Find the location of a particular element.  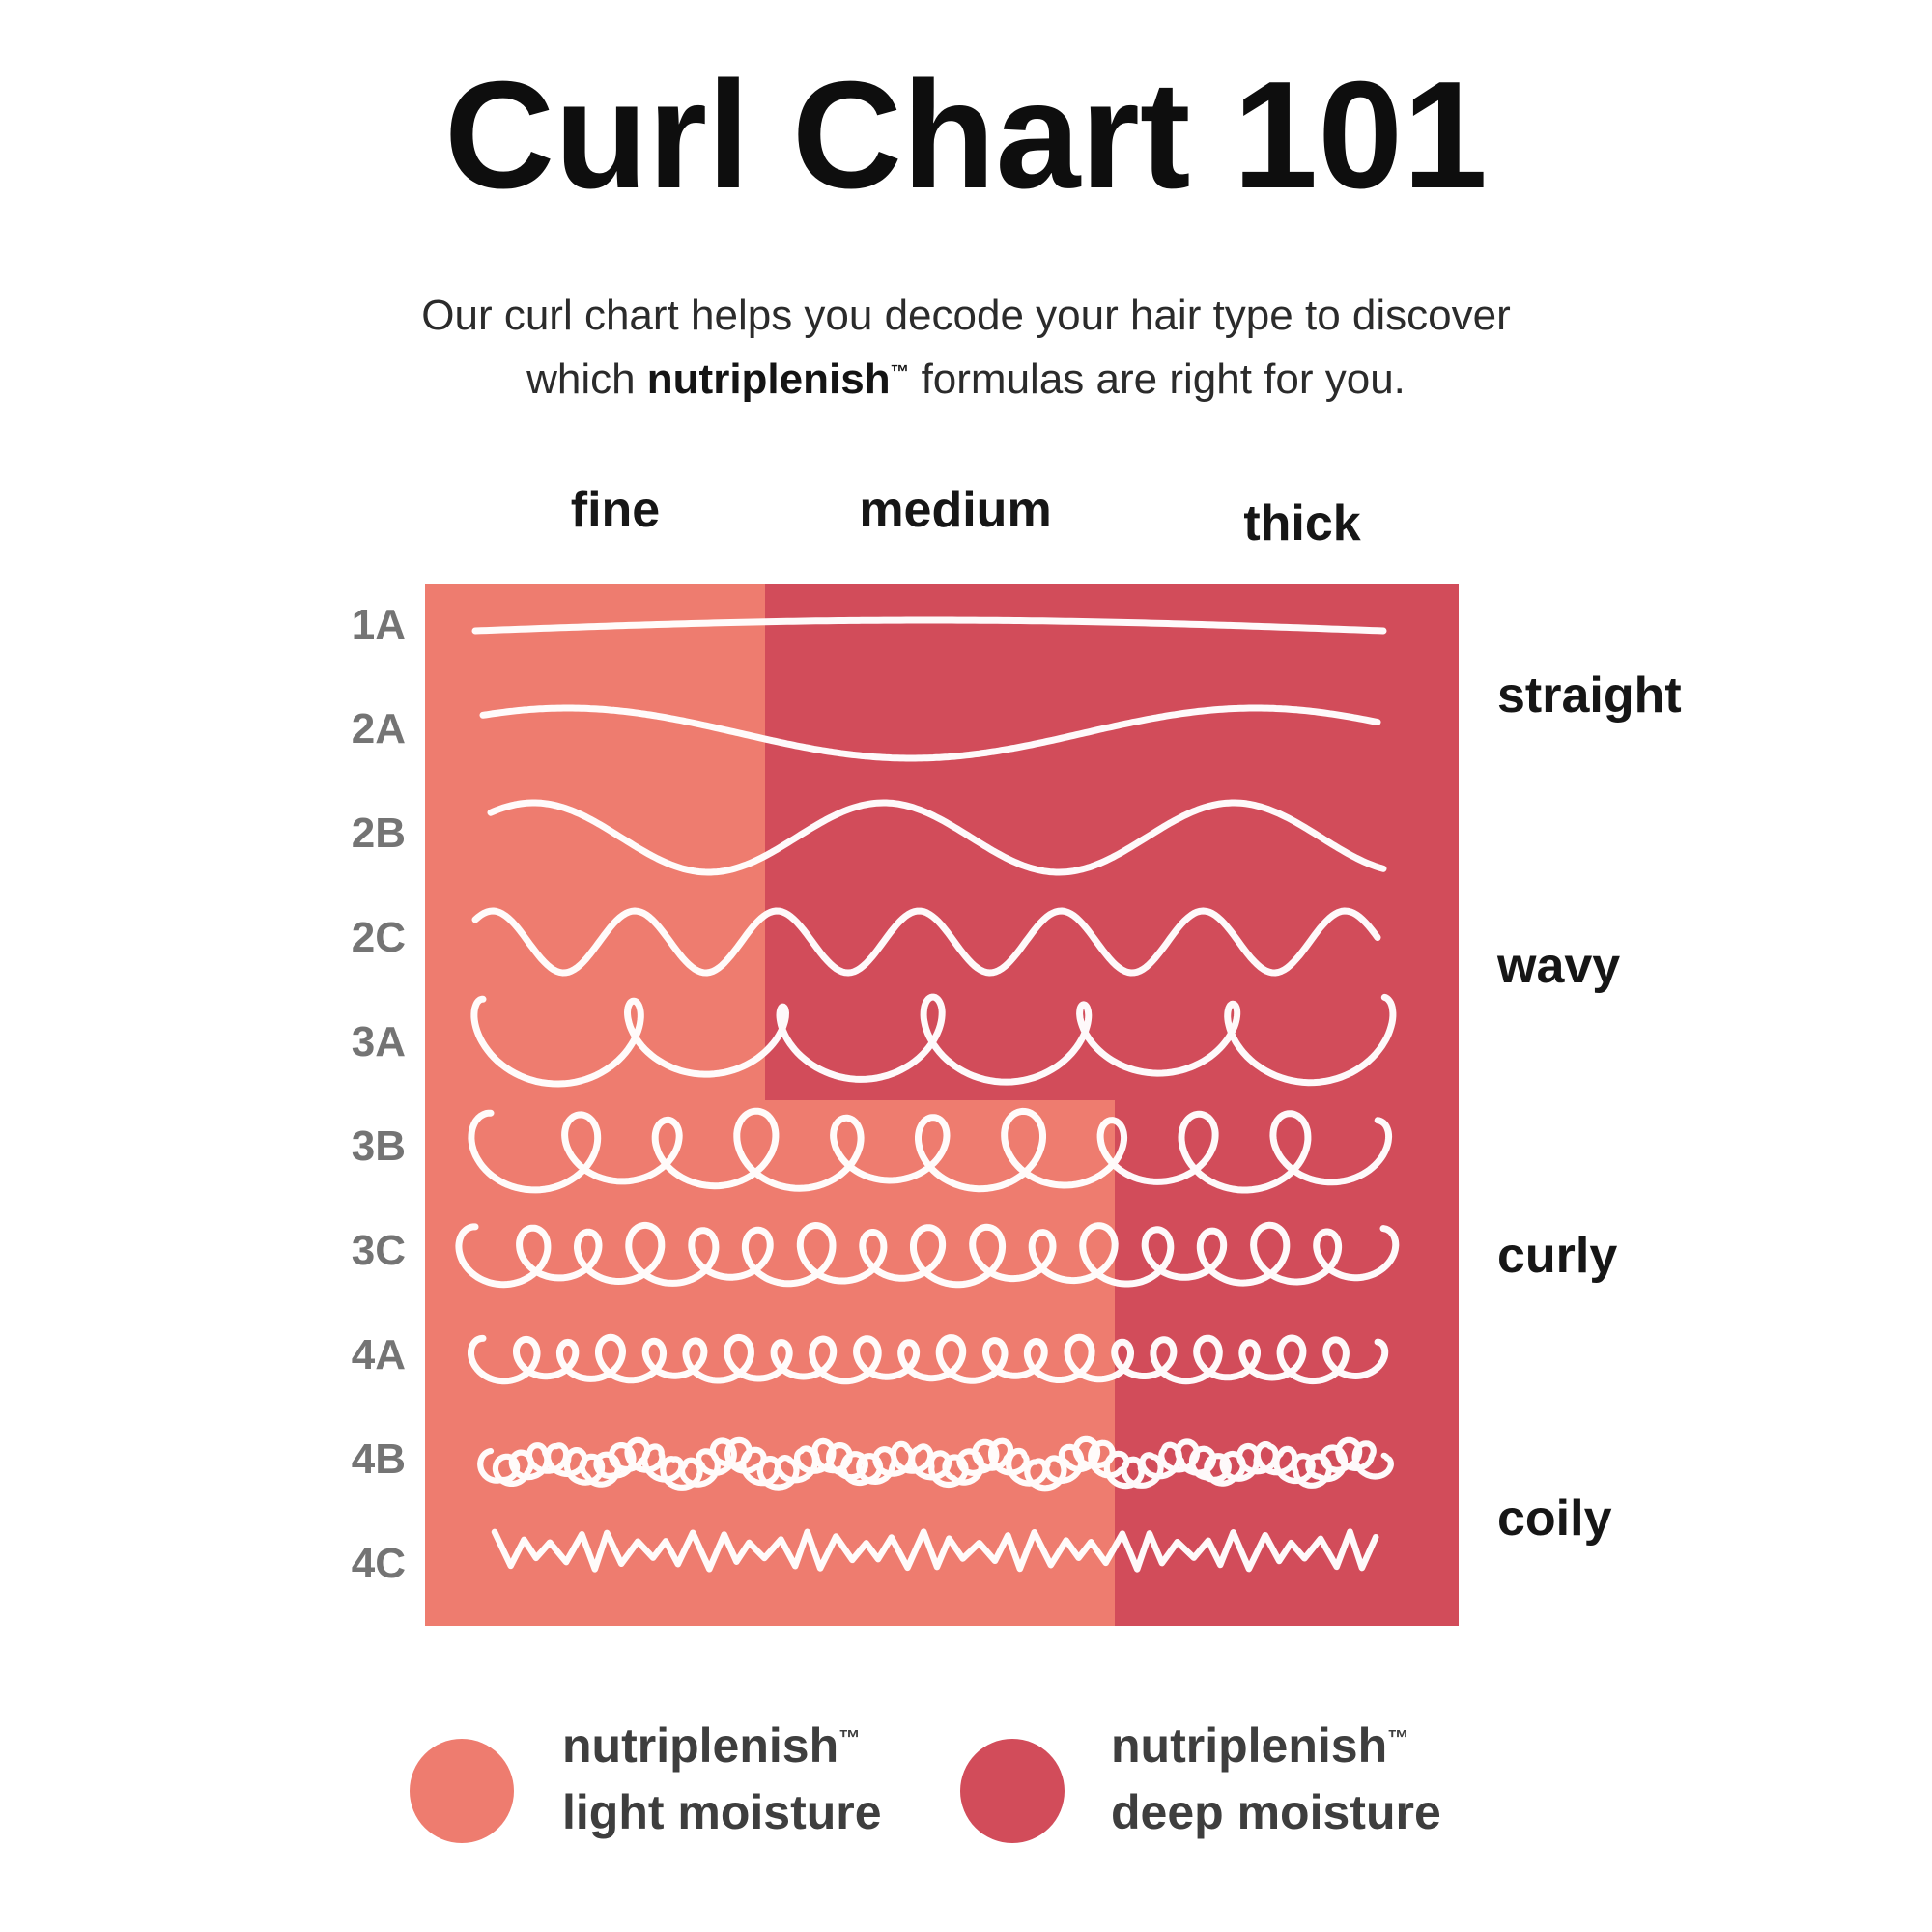

light-moisture-region-top is located at coordinates (595, 842).